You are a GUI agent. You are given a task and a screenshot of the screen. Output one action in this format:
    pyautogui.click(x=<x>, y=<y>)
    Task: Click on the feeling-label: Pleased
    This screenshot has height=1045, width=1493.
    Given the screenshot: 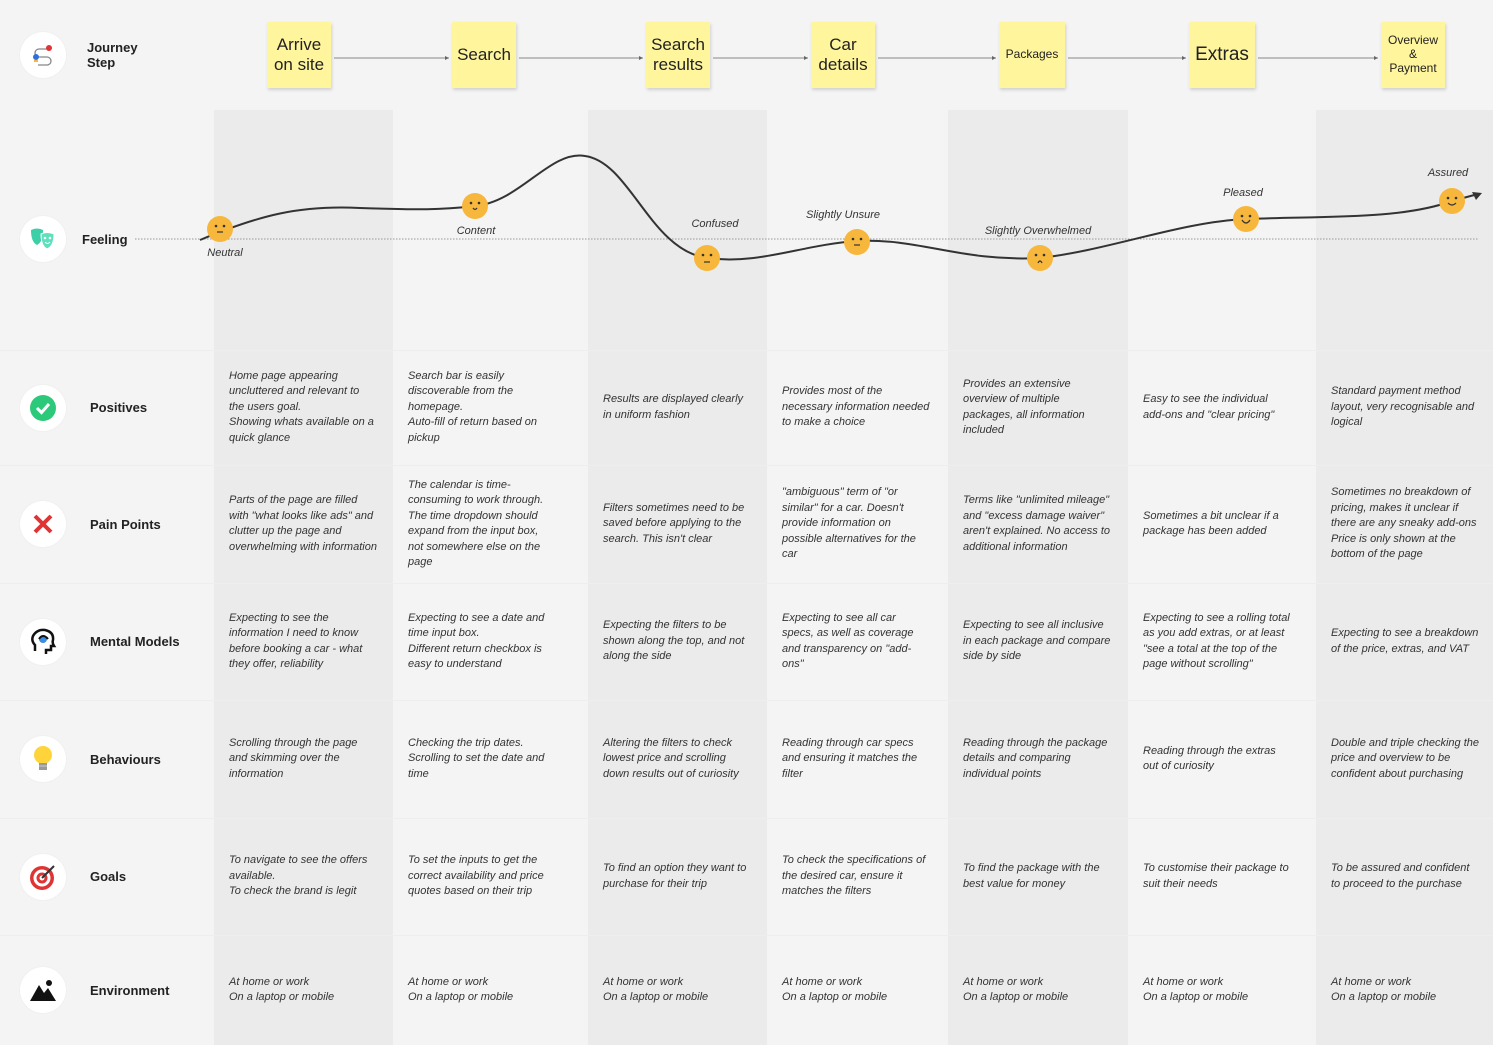 What is the action you would take?
    pyautogui.click(x=1243, y=193)
    